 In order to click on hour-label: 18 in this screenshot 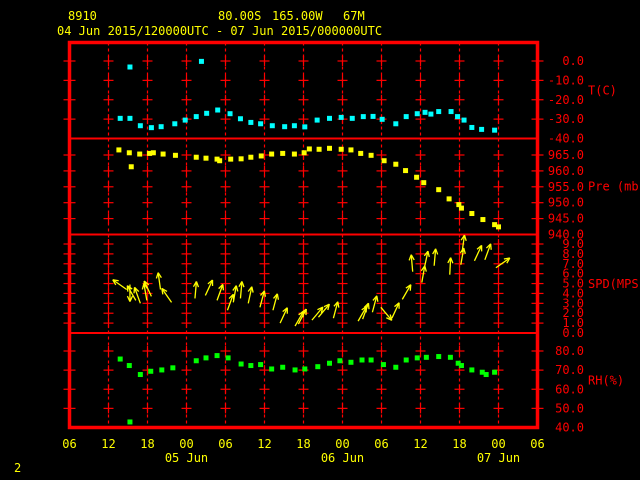, I will do `click(459, 444)`.